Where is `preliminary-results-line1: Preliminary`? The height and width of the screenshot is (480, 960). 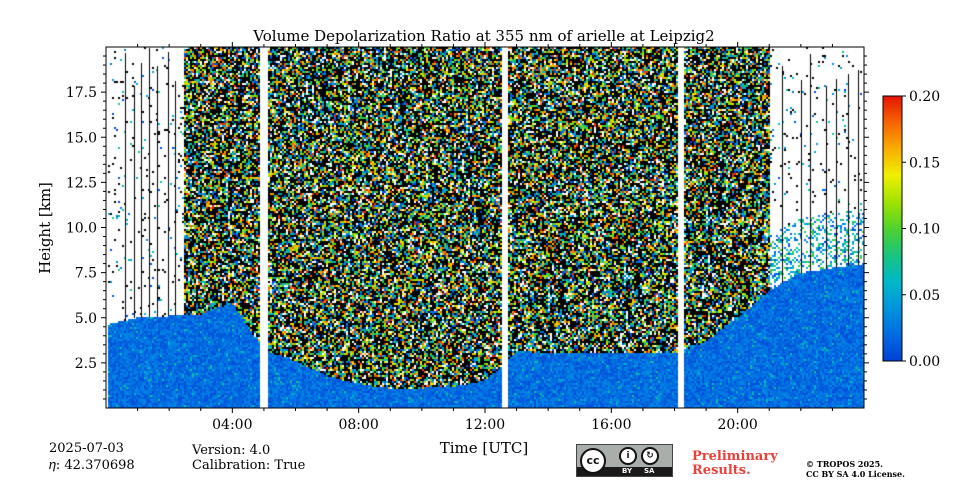 preliminary-results-line1: Preliminary is located at coordinates (735, 456).